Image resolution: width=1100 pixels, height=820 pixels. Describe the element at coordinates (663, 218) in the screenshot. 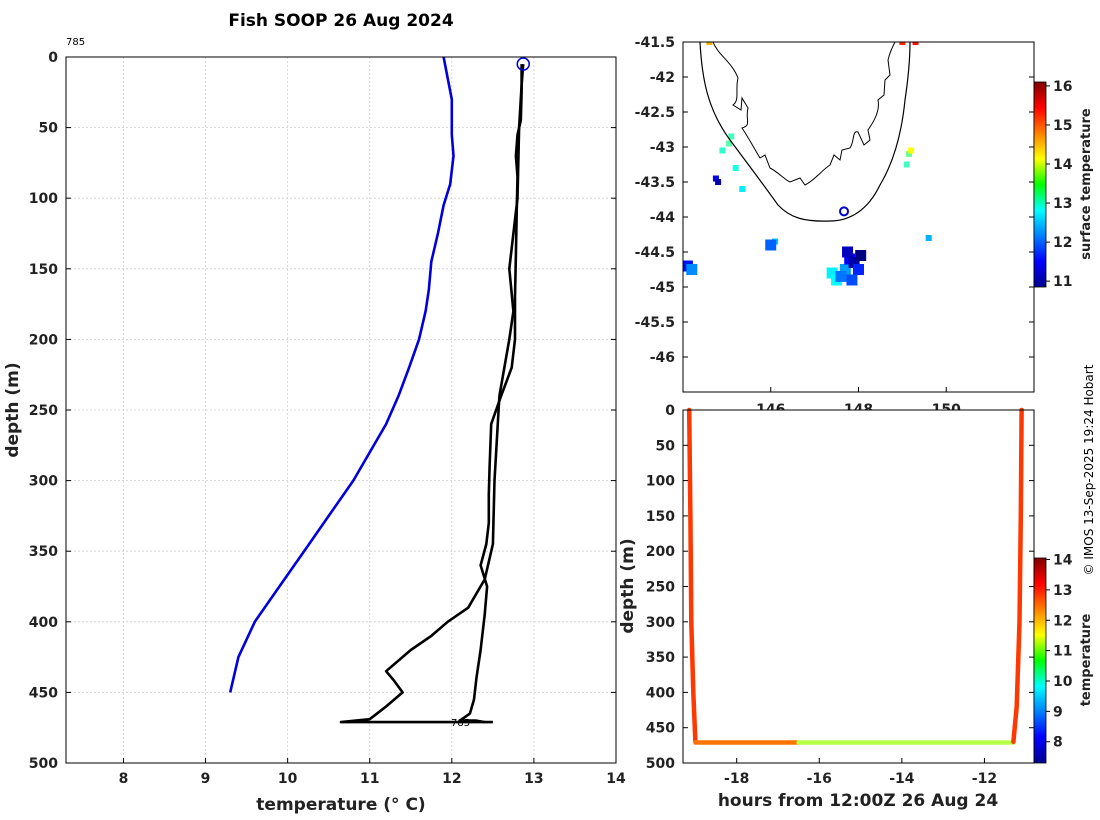

I see `map-lat-tick-label: -44` at that location.